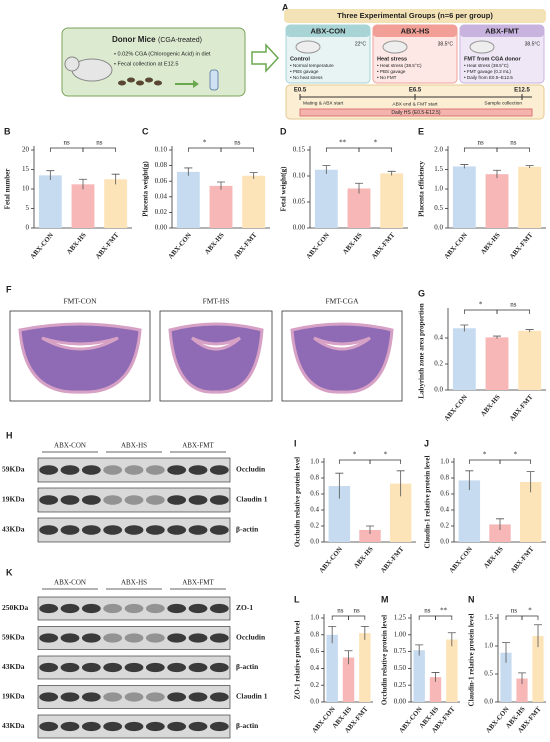  I want to click on blot-group: ABX-CON, so click(70, 446).